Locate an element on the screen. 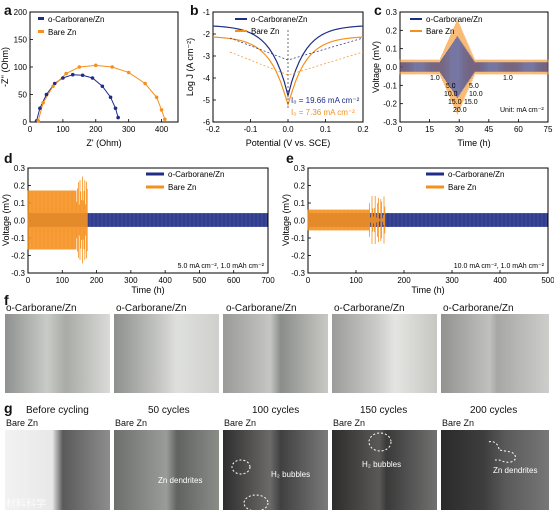 The image size is (554, 512). c-ylabel: Voltage (mV) is located at coordinates (376, 67).